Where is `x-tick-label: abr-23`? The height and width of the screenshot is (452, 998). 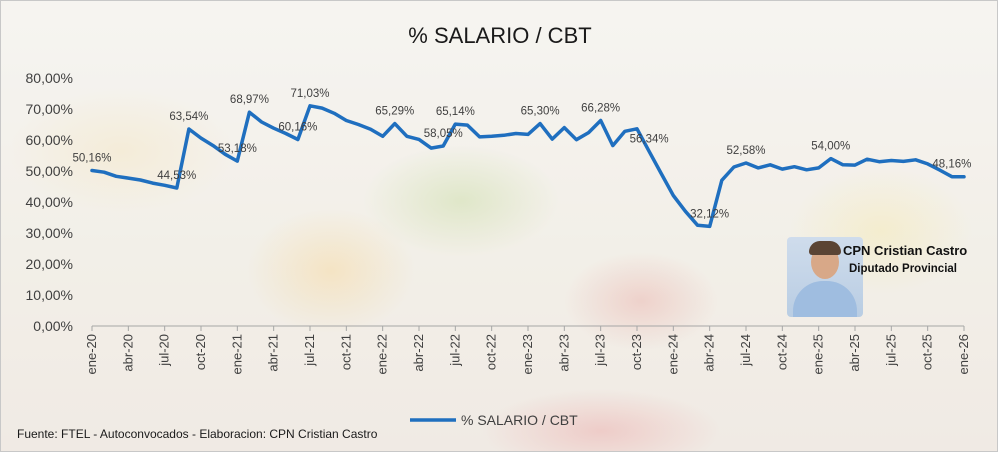 x-tick-label: abr-23 is located at coordinates (563, 353).